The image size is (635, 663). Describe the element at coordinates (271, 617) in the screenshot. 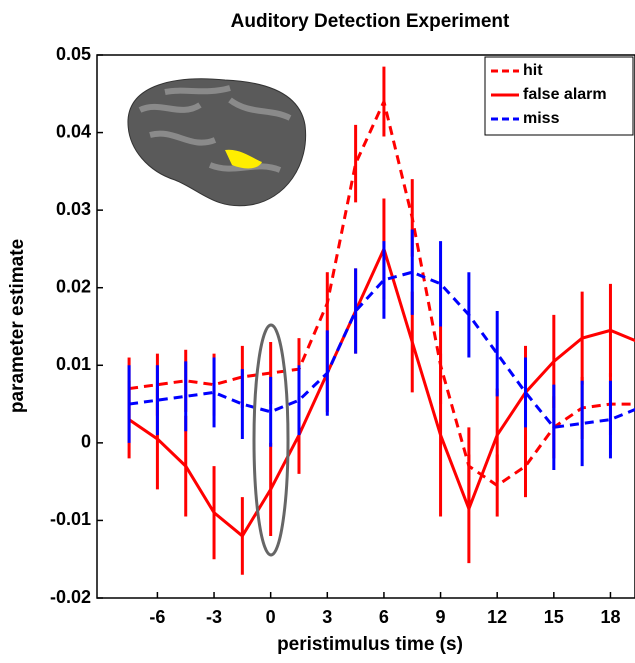

I see `x-tick-label: 0` at that location.